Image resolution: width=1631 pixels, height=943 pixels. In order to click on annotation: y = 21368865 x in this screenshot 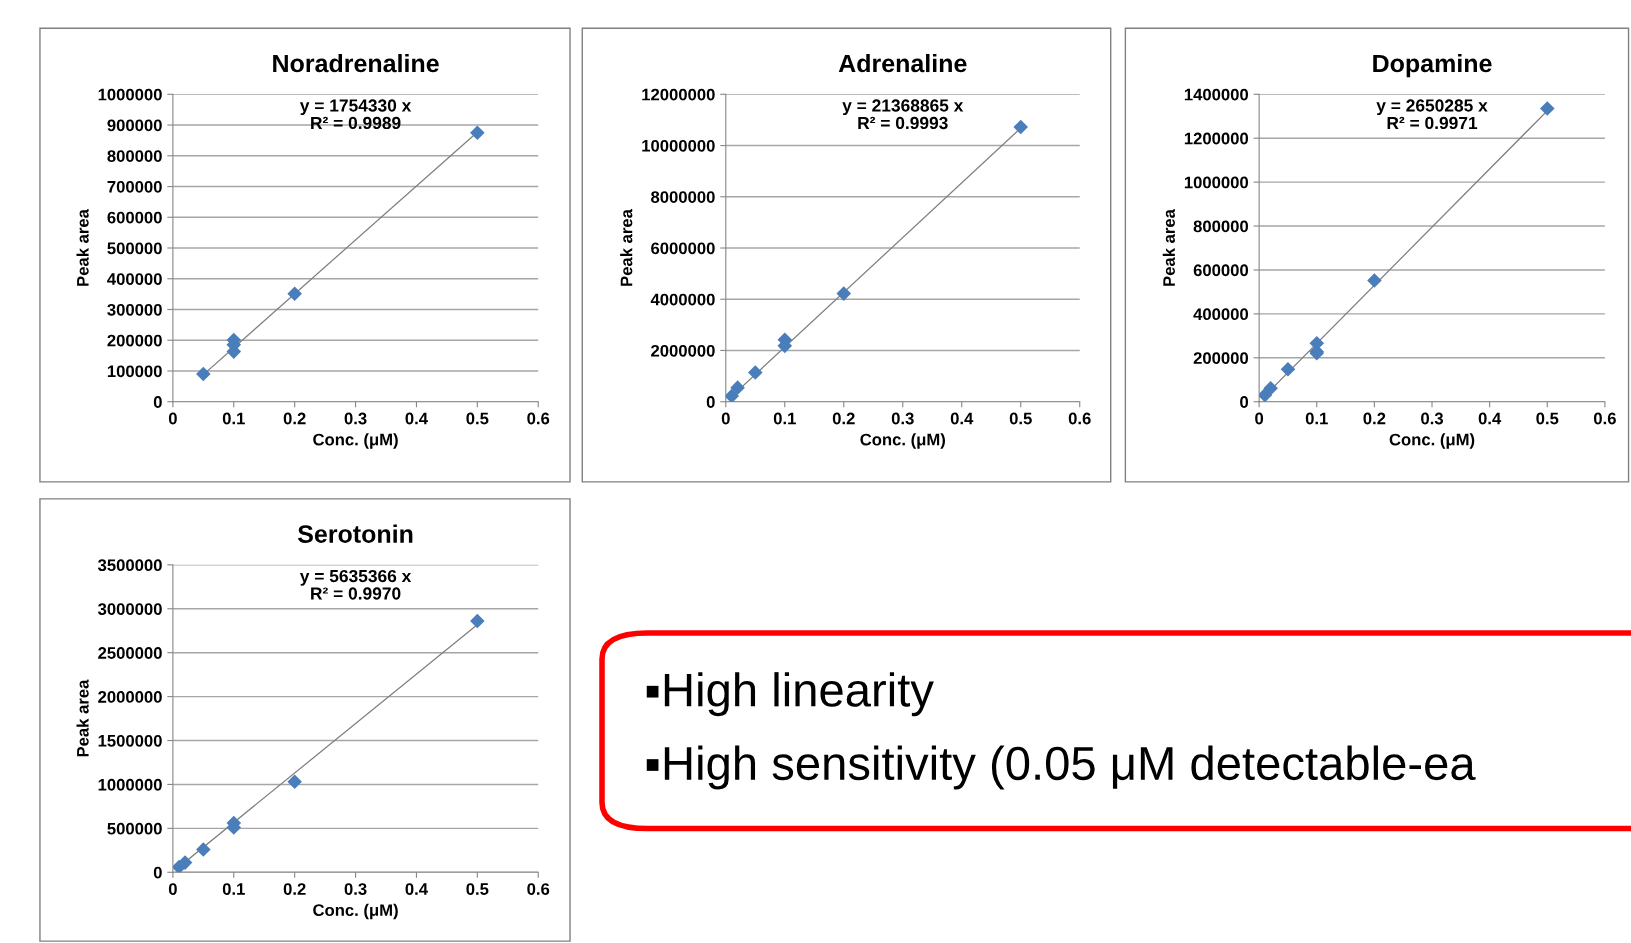, I will do `click(903, 107)`.